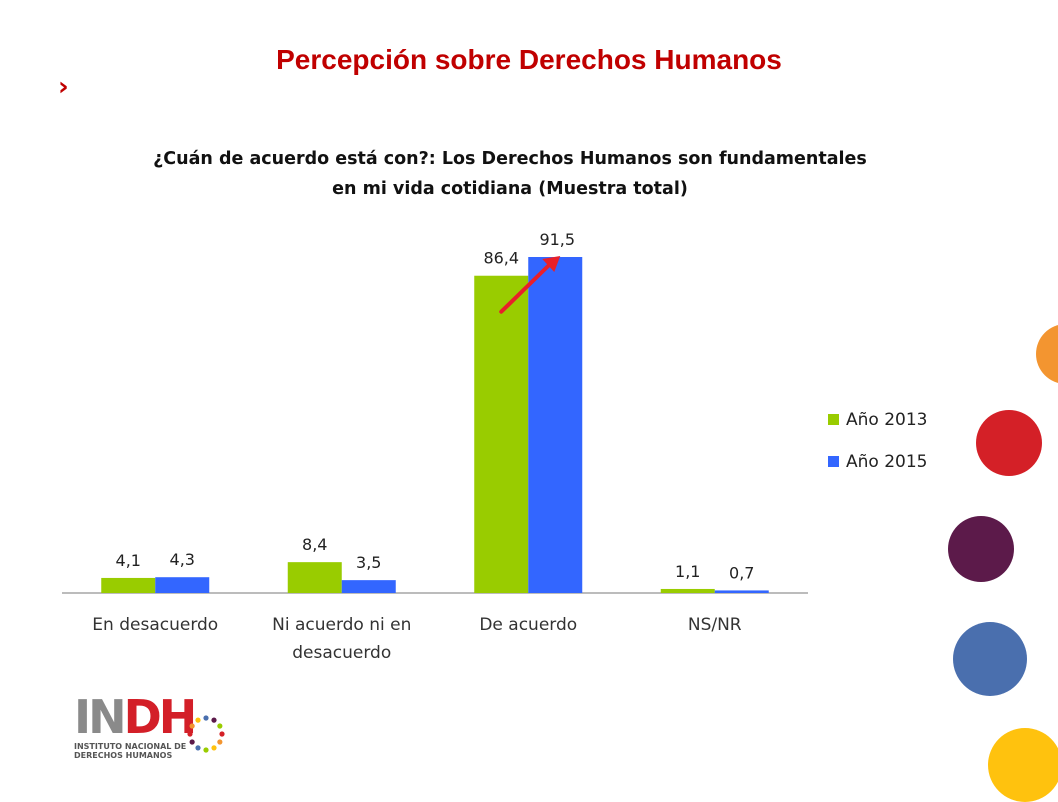  Describe the element at coordinates (206, 734) in the screenshot. I see `logo-dot-ring-icon` at that location.